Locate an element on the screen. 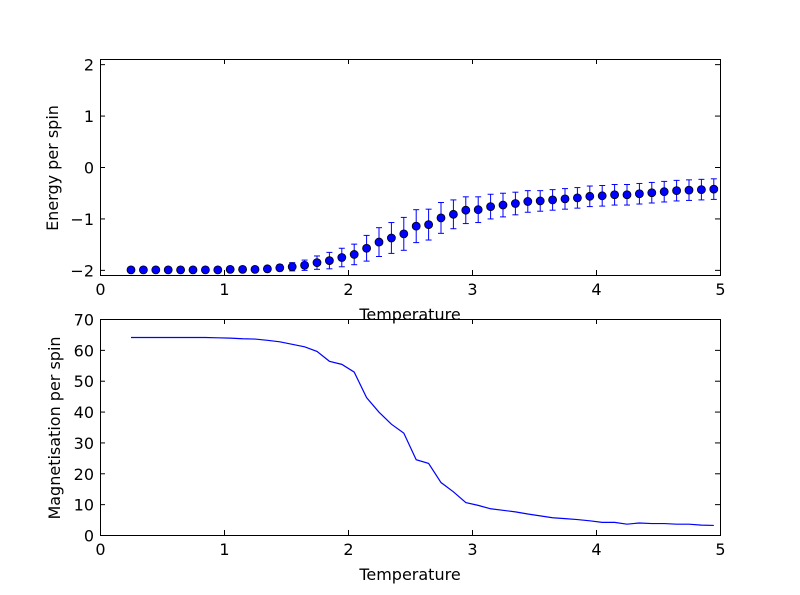  y-tick-label: 30 is located at coordinates (84, 443).